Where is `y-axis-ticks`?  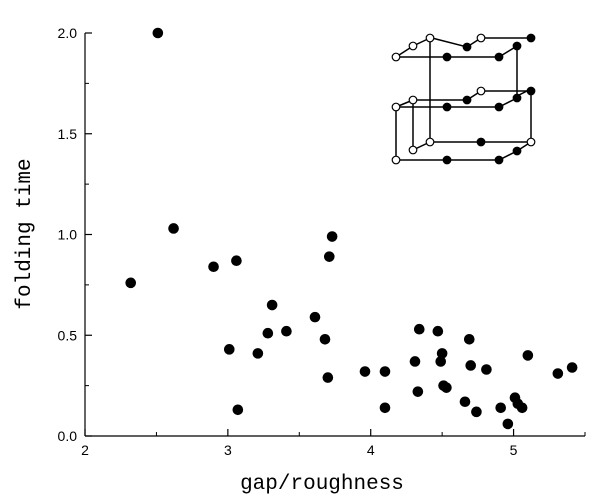
y-axis-ticks is located at coordinates (88, 234).